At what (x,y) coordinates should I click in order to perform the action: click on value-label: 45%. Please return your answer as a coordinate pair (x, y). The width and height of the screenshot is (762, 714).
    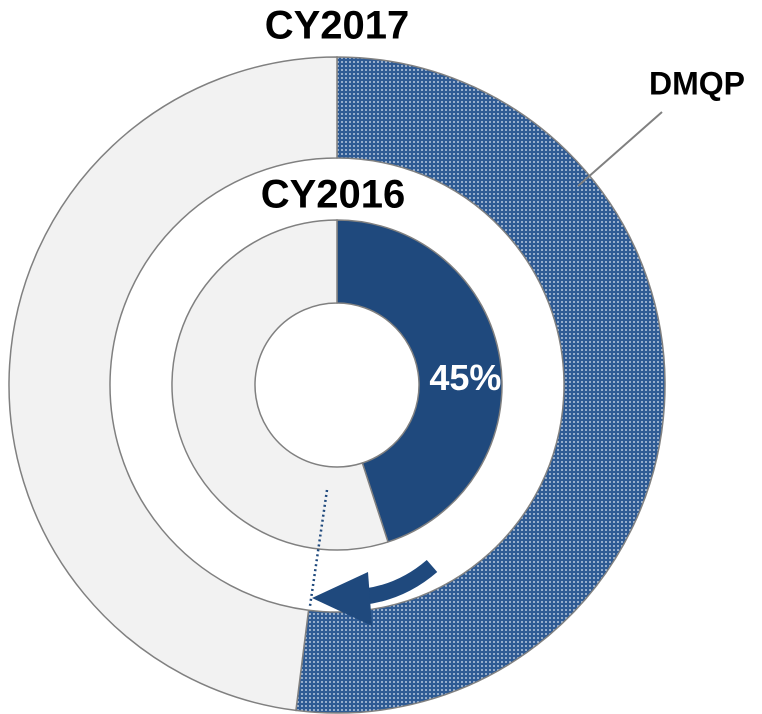
    Looking at the image, I should click on (465, 377).